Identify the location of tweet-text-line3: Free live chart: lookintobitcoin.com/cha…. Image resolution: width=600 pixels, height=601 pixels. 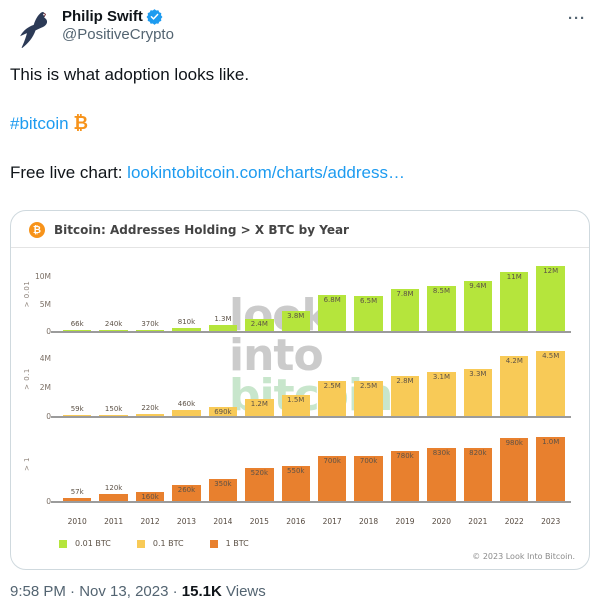
(300, 172).